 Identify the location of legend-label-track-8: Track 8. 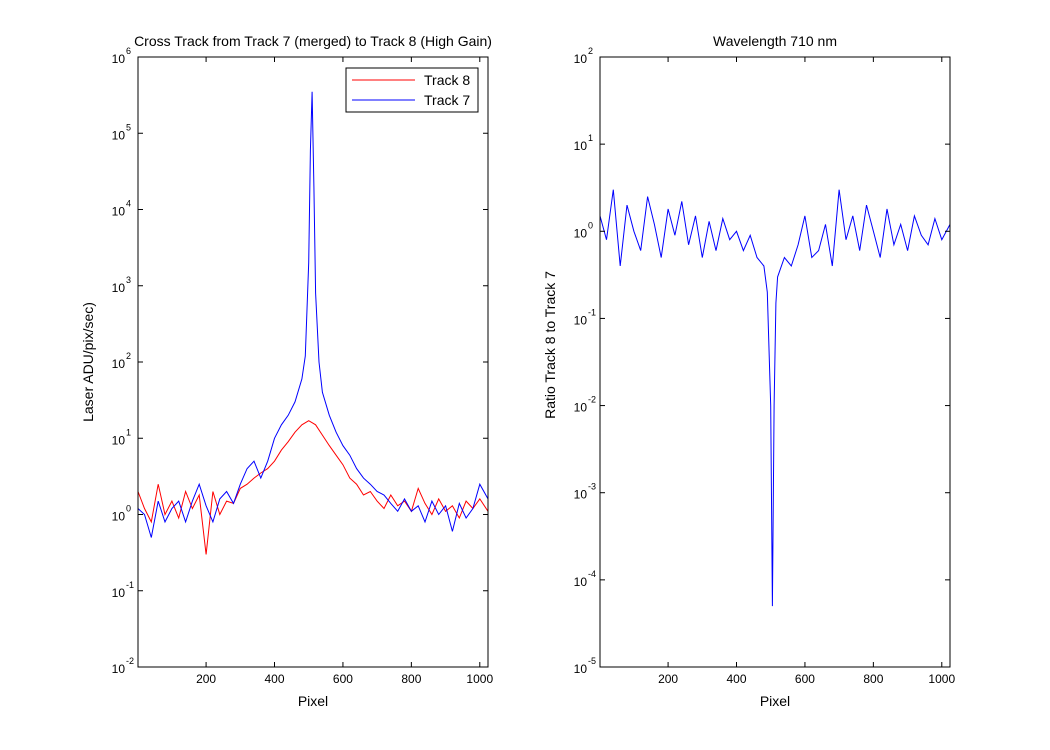
(447, 80).